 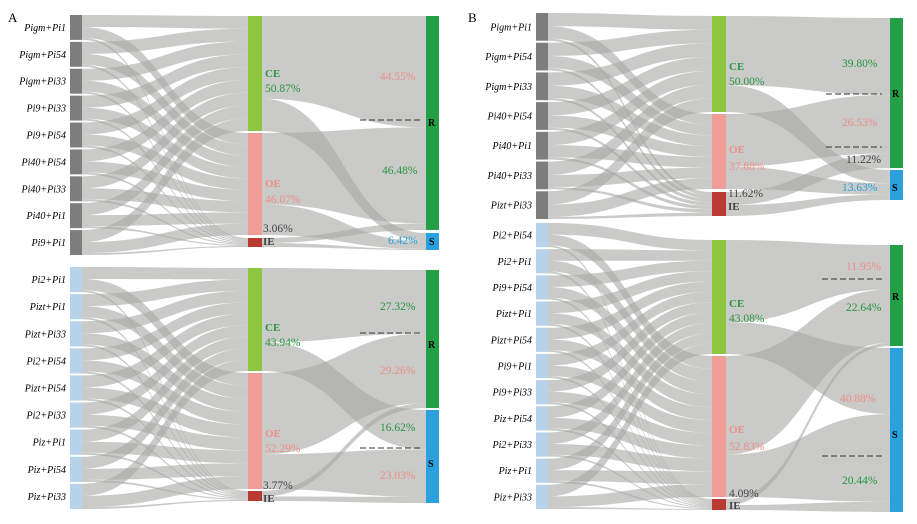 What do you see at coordinates (432, 241) in the screenshot?
I see `outcome-node-s` at bounding box center [432, 241].